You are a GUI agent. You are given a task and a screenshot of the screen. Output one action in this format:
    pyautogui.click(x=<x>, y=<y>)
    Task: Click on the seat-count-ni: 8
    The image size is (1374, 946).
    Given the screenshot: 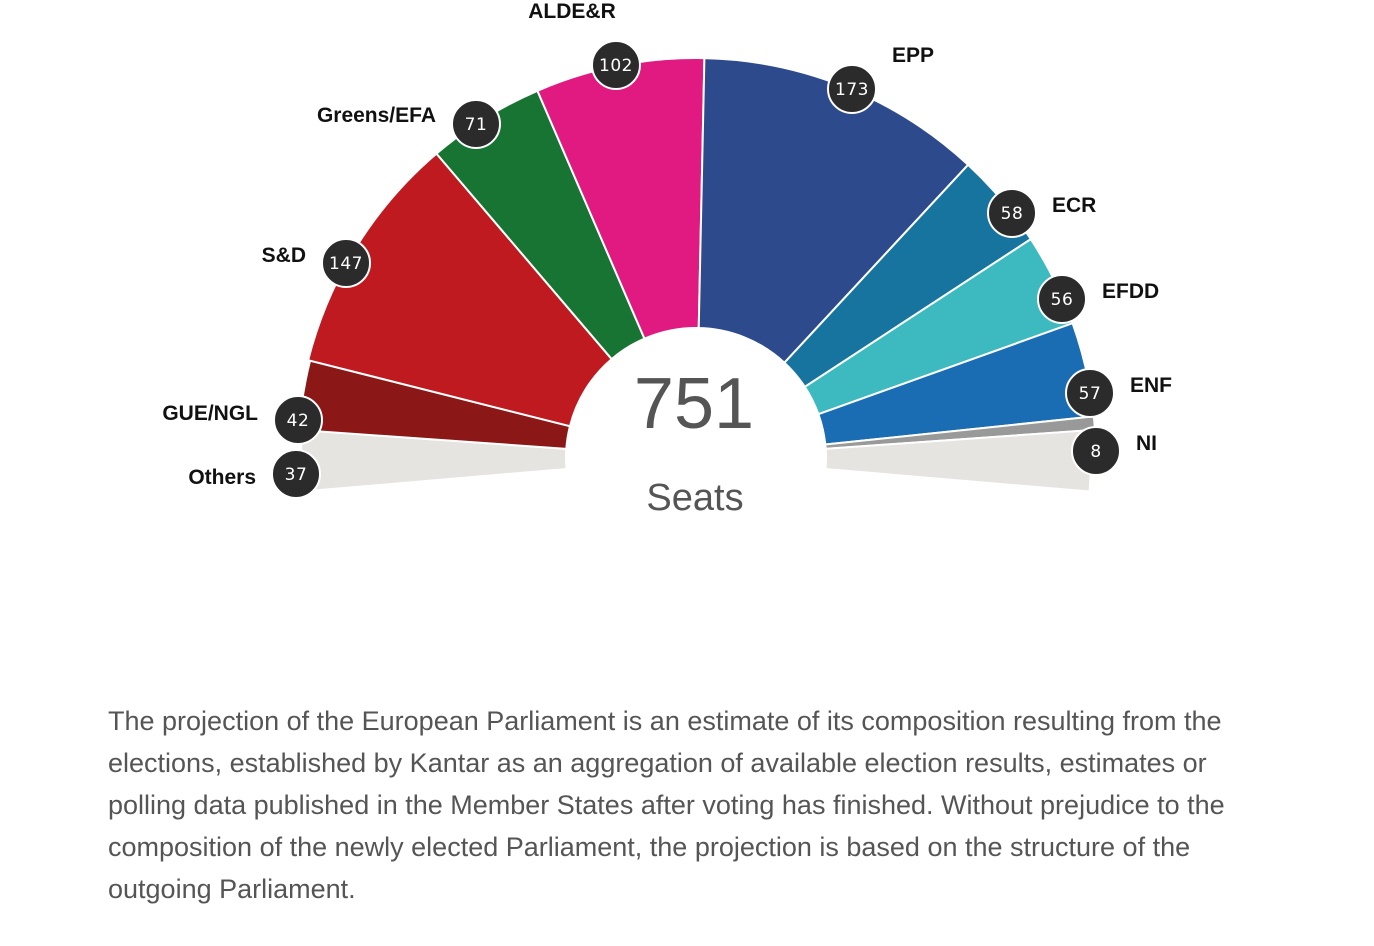 What is the action you would take?
    pyautogui.click(x=1095, y=452)
    